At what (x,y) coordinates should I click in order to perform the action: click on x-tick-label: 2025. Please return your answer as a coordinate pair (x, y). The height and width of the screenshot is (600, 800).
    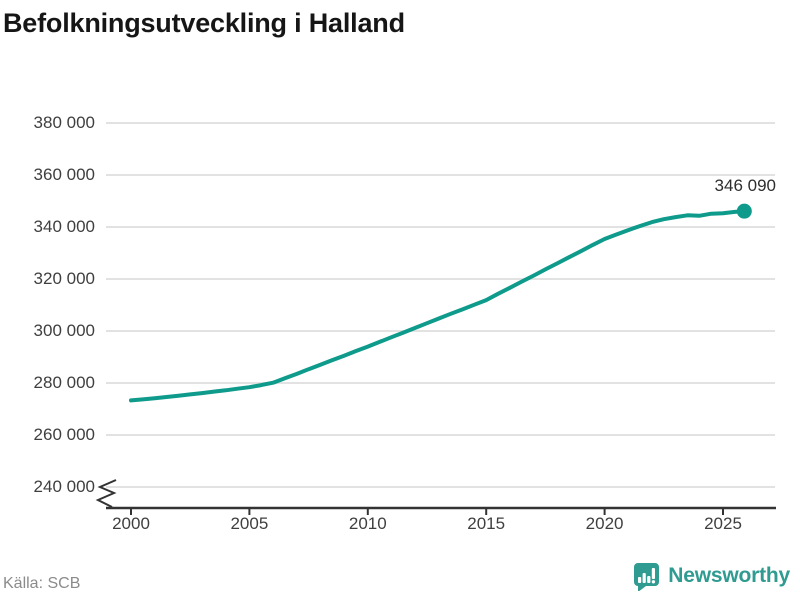
    Looking at the image, I should click on (723, 523).